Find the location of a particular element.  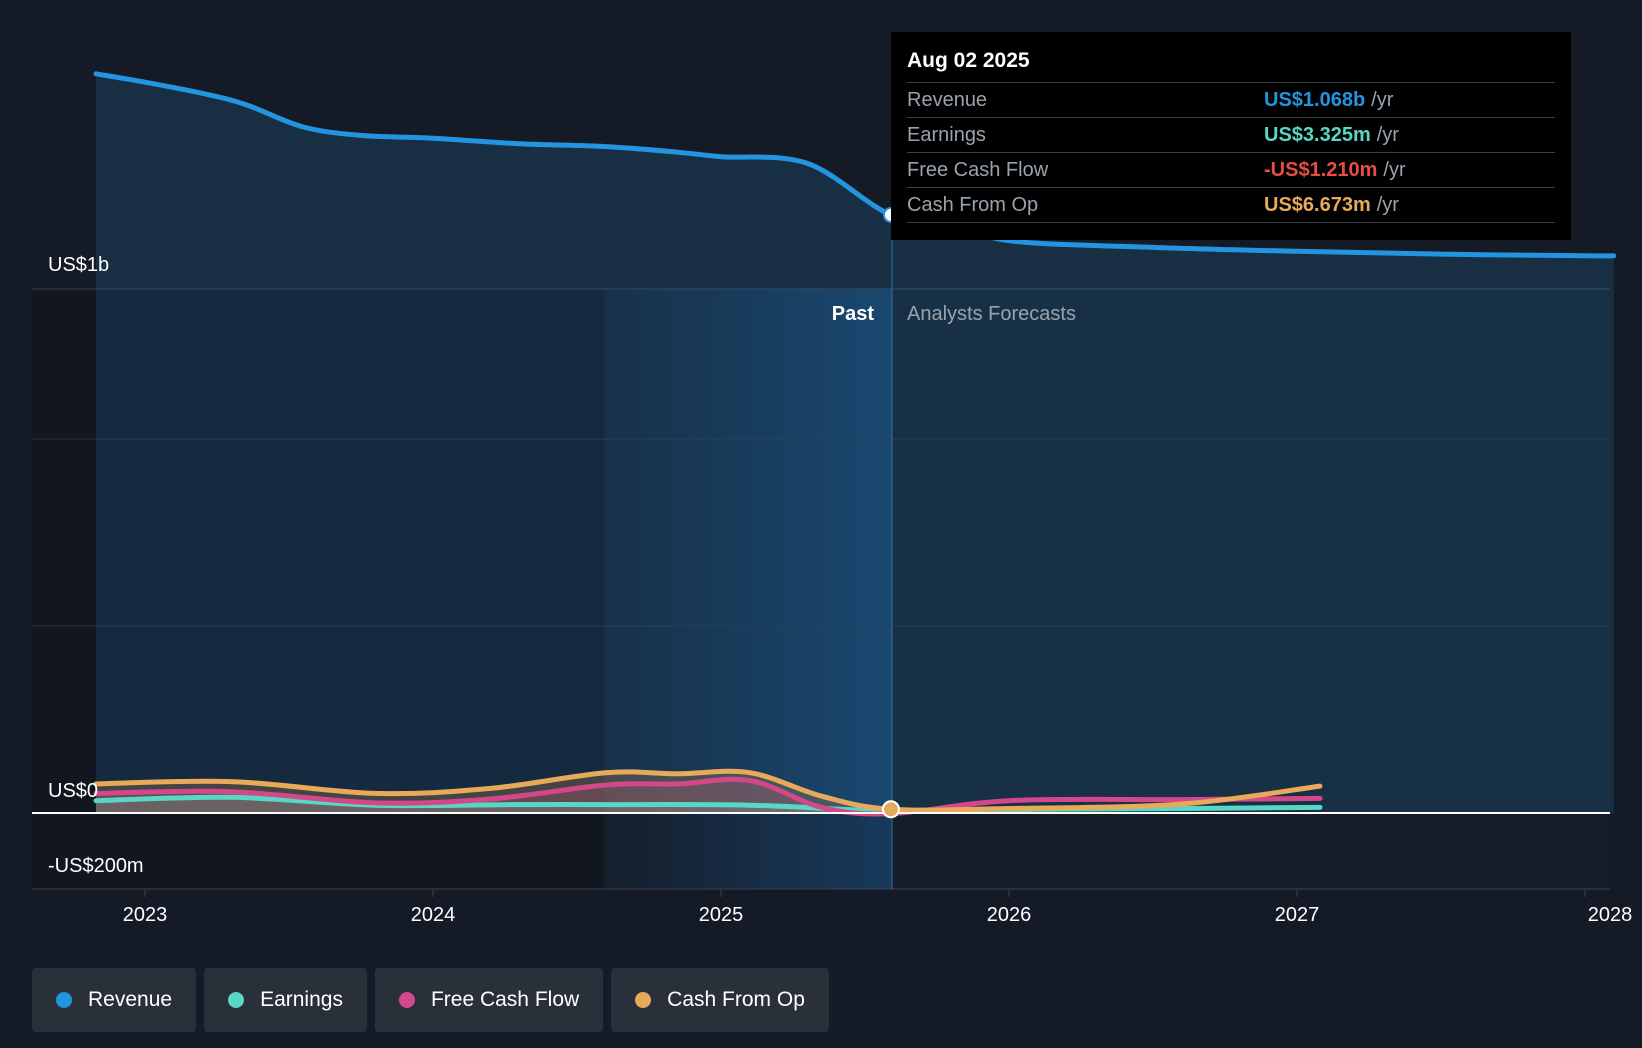

legend-item-revenue: Revenue is located at coordinates (114, 1000).